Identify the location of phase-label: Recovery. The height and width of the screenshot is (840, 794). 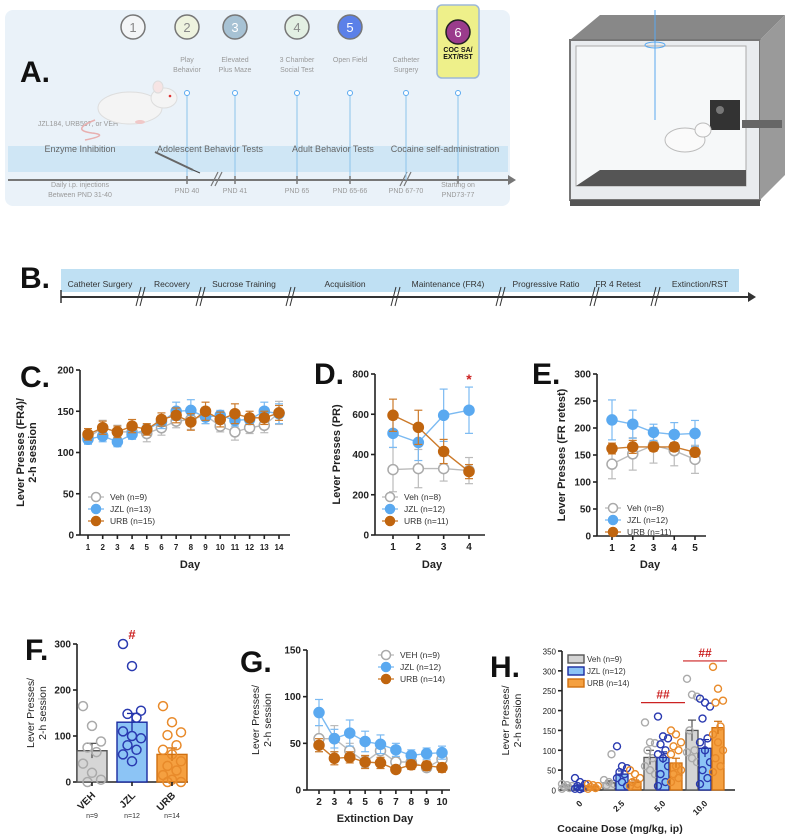
(172, 284).